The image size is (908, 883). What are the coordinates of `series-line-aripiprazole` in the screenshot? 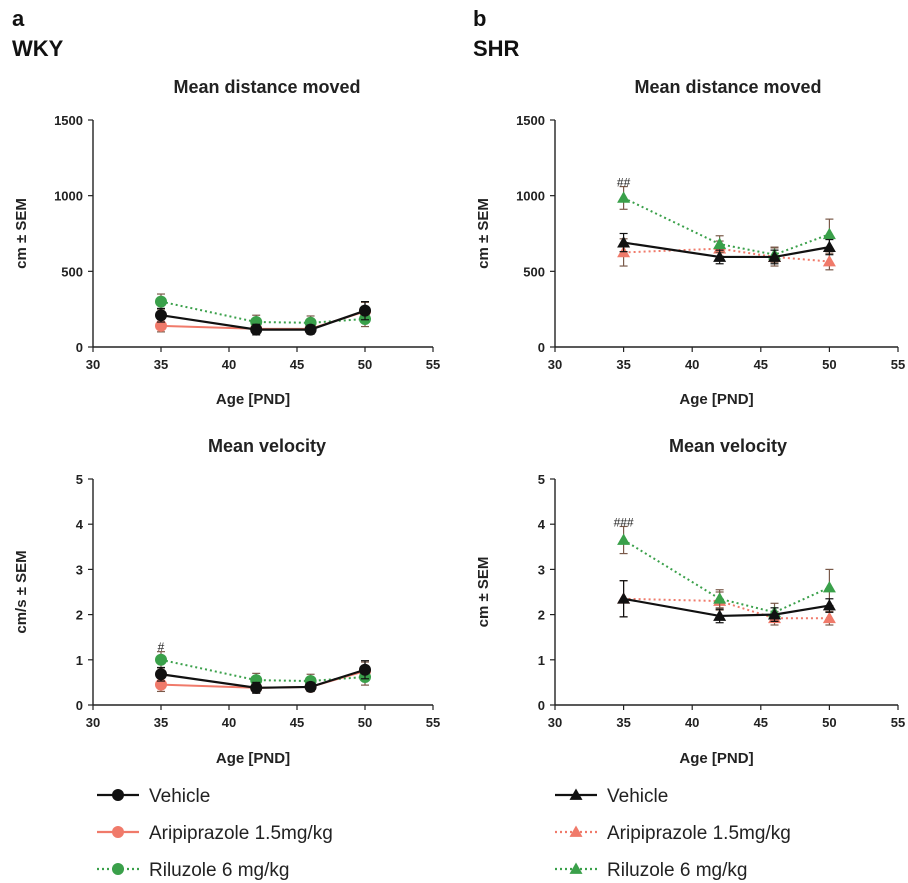 It's located at (726, 255).